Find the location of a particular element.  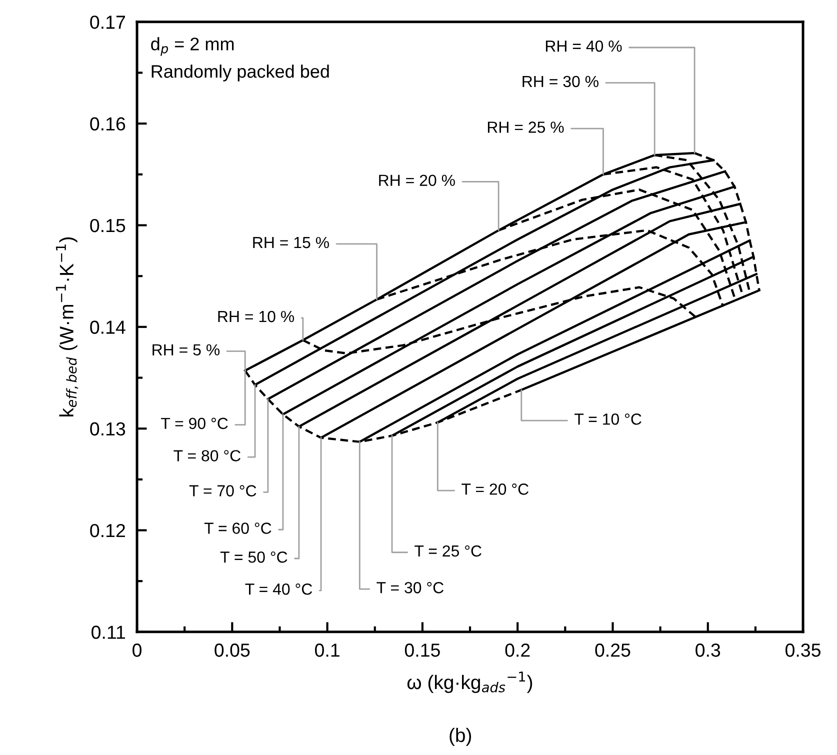

x-tick-label: 0.05 is located at coordinates (232, 650).